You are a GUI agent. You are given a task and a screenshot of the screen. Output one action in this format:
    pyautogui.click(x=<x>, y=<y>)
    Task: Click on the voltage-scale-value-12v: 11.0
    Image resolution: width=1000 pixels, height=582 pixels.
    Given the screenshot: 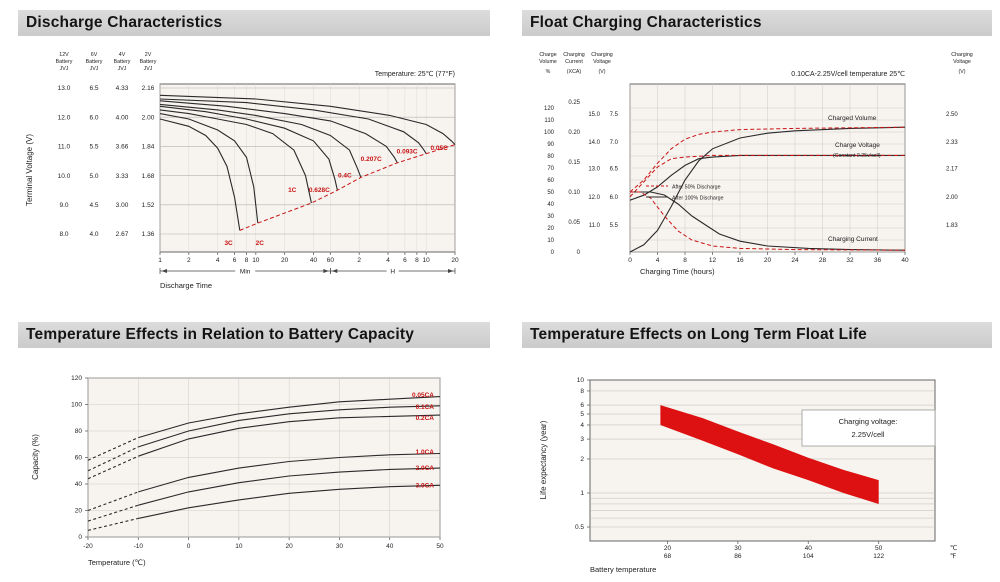 What is the action you would take?
    pyautogui.click(x=595, y=226)
    